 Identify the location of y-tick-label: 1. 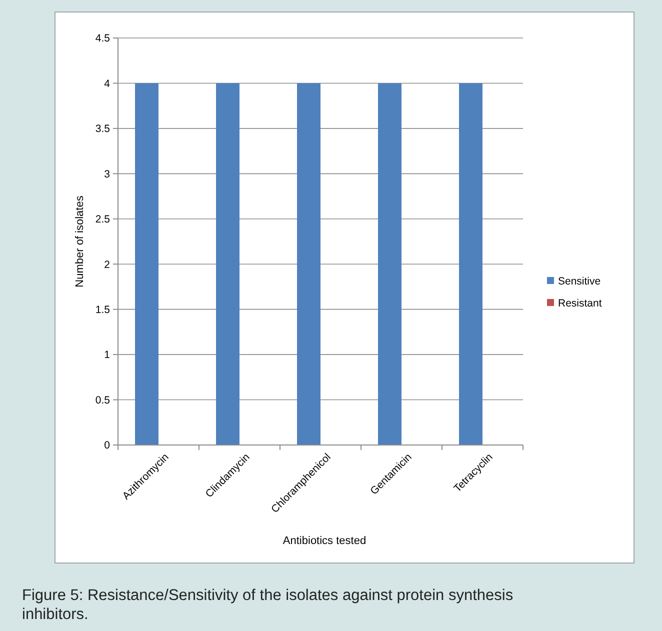
(107, 355).